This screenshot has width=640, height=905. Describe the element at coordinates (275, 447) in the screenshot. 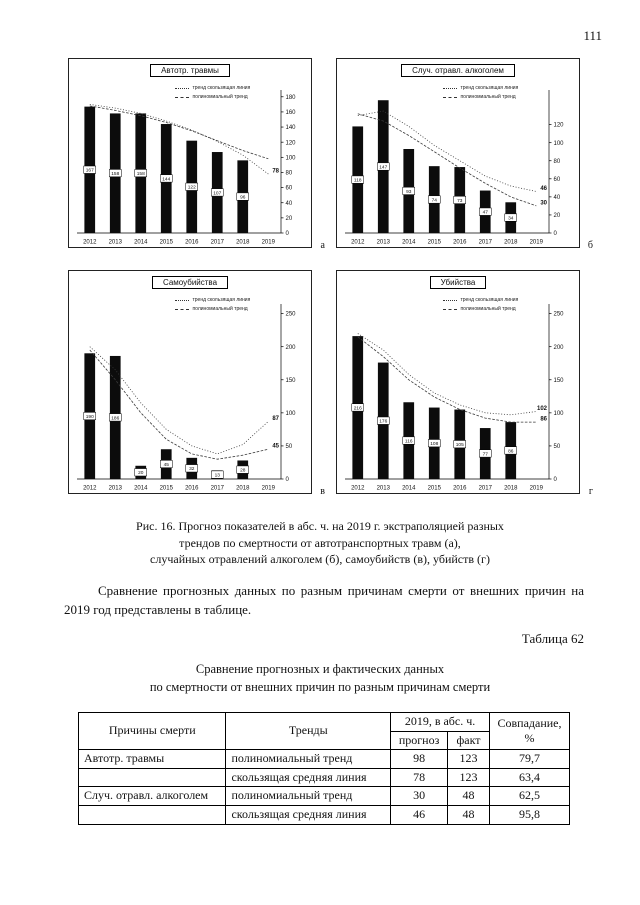

I see `svg-text: 45` at that location.